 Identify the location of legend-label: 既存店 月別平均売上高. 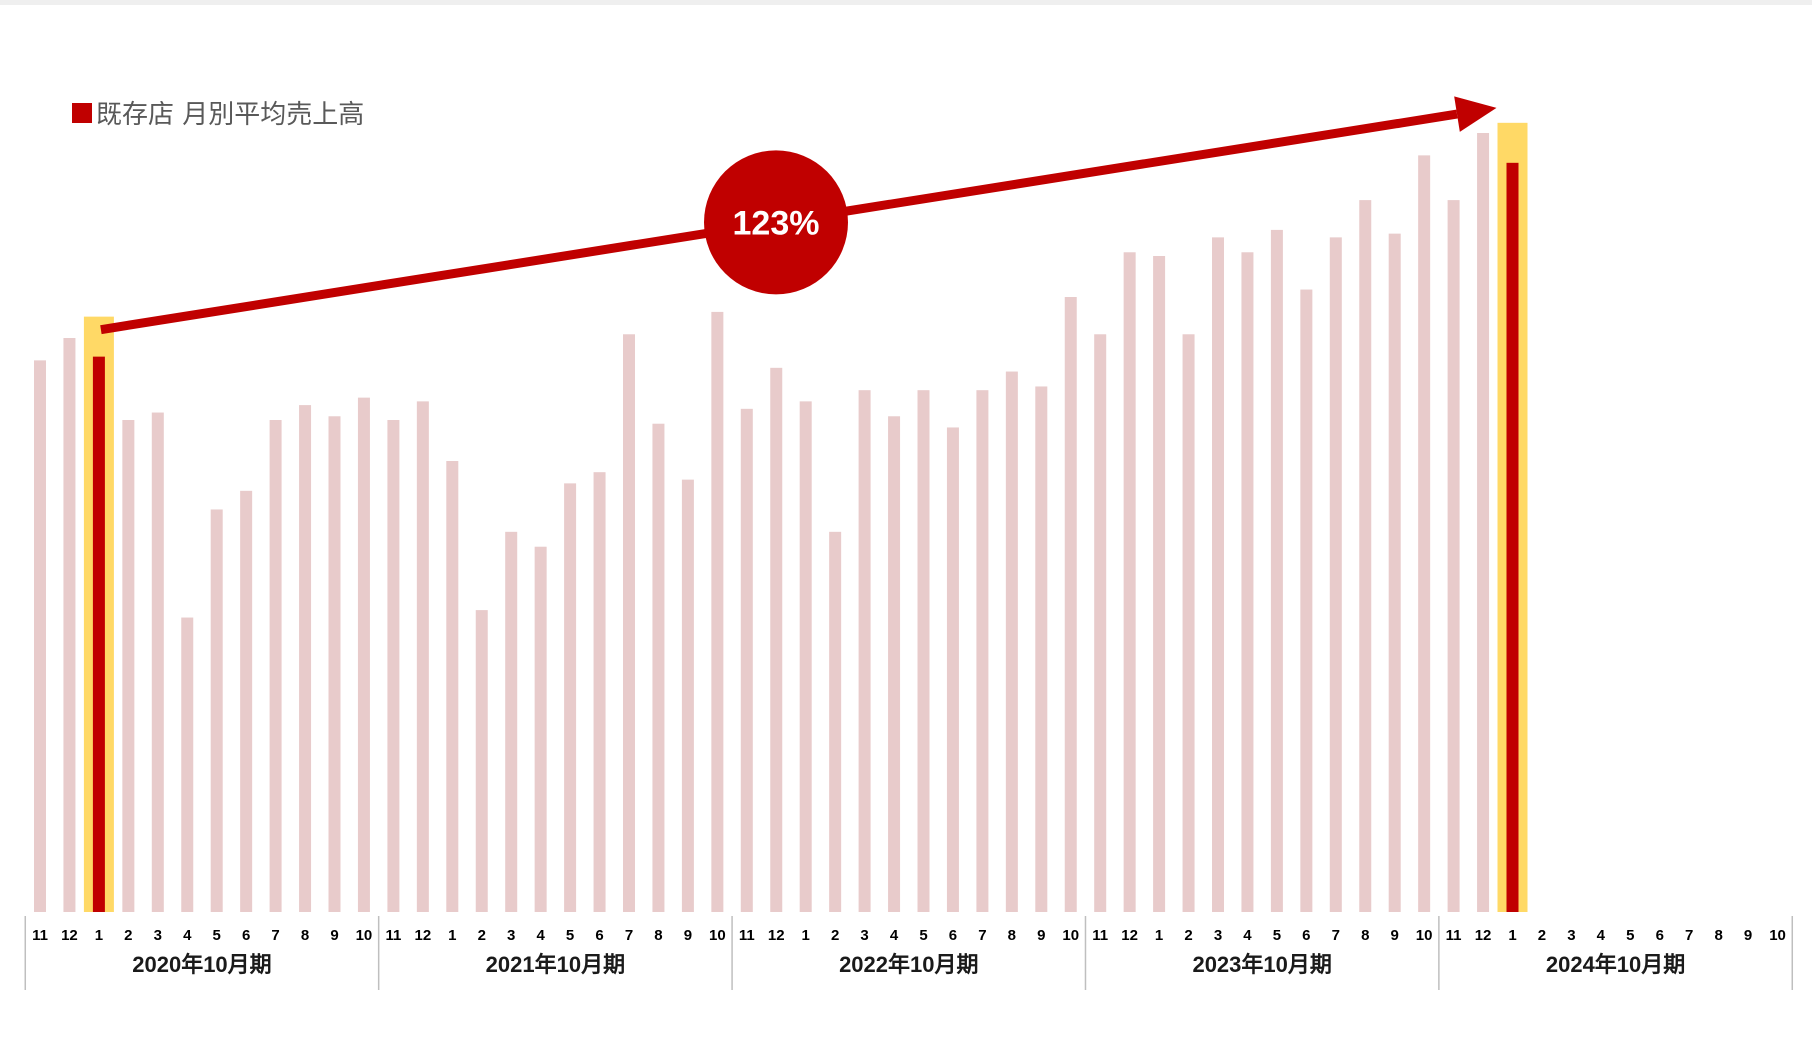
(230, 115).